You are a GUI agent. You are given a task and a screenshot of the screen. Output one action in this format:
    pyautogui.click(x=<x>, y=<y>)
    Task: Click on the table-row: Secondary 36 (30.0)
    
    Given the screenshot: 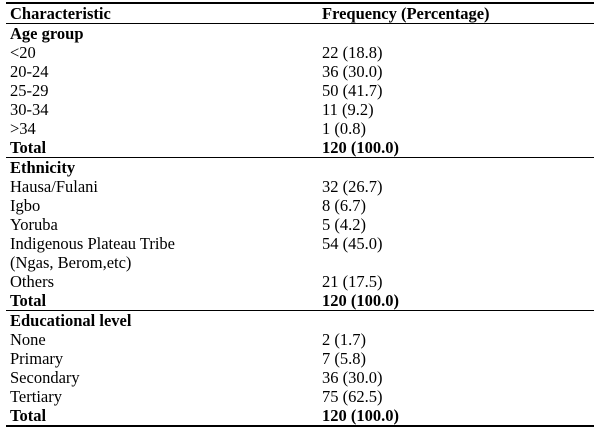 What is the action you would take?
    pyautogui.click(x=300, y=377)
    